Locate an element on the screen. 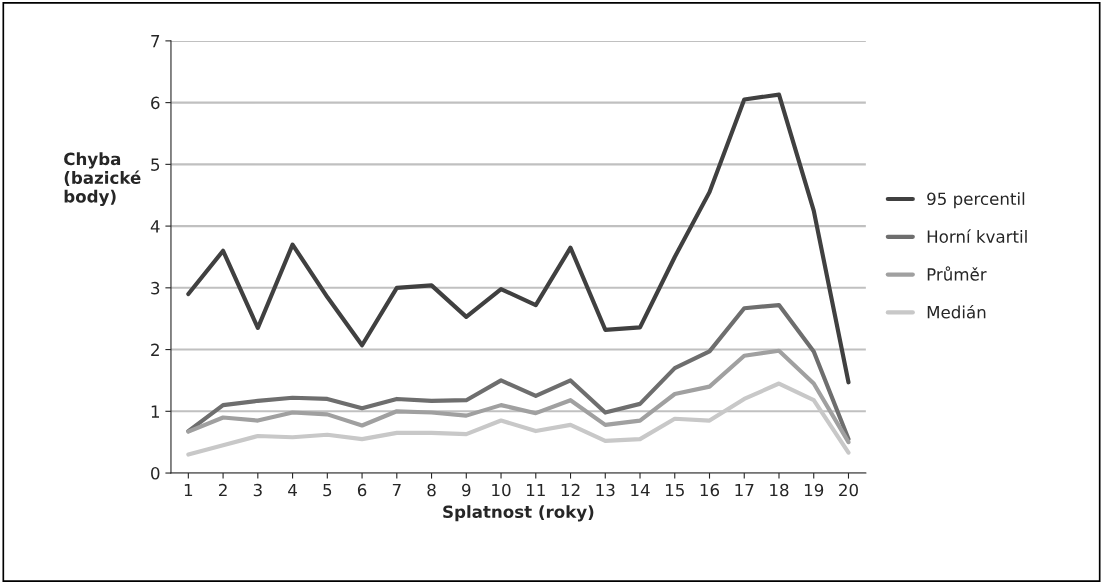 This screenshot has width=1103, height=584. y-tick-label: 3 is located at coordinates (155, 288).